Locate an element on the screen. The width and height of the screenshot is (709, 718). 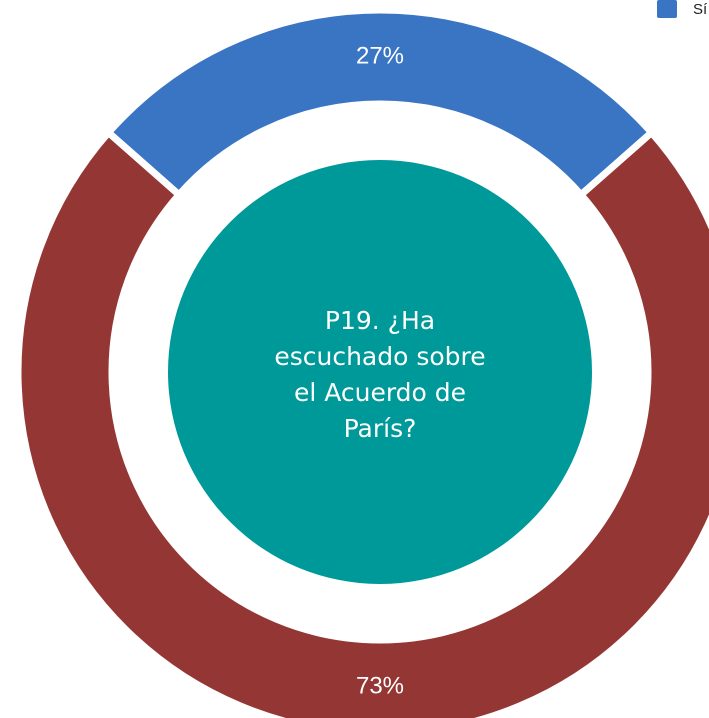
value-label: 73% is located at coordinates (380, 685).